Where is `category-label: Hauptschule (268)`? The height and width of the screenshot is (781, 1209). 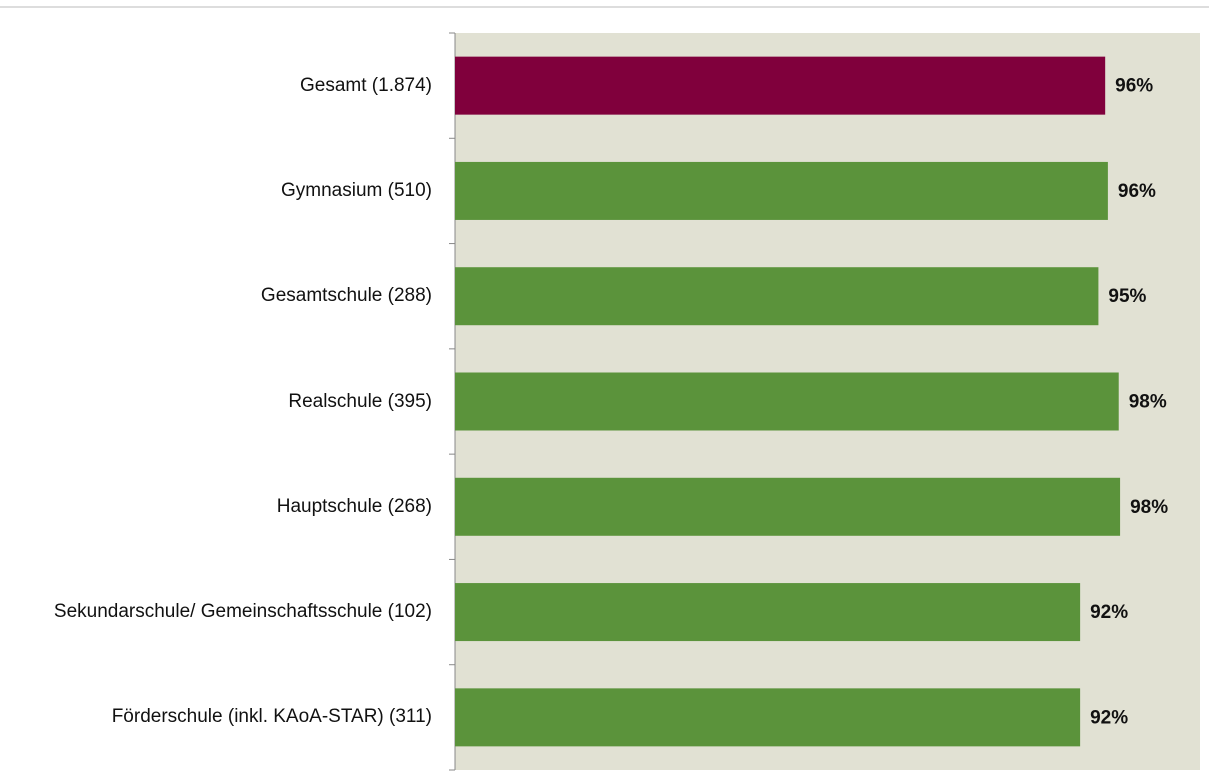
category-label: Hauptschule (268) is located at coordinates (354, 506).